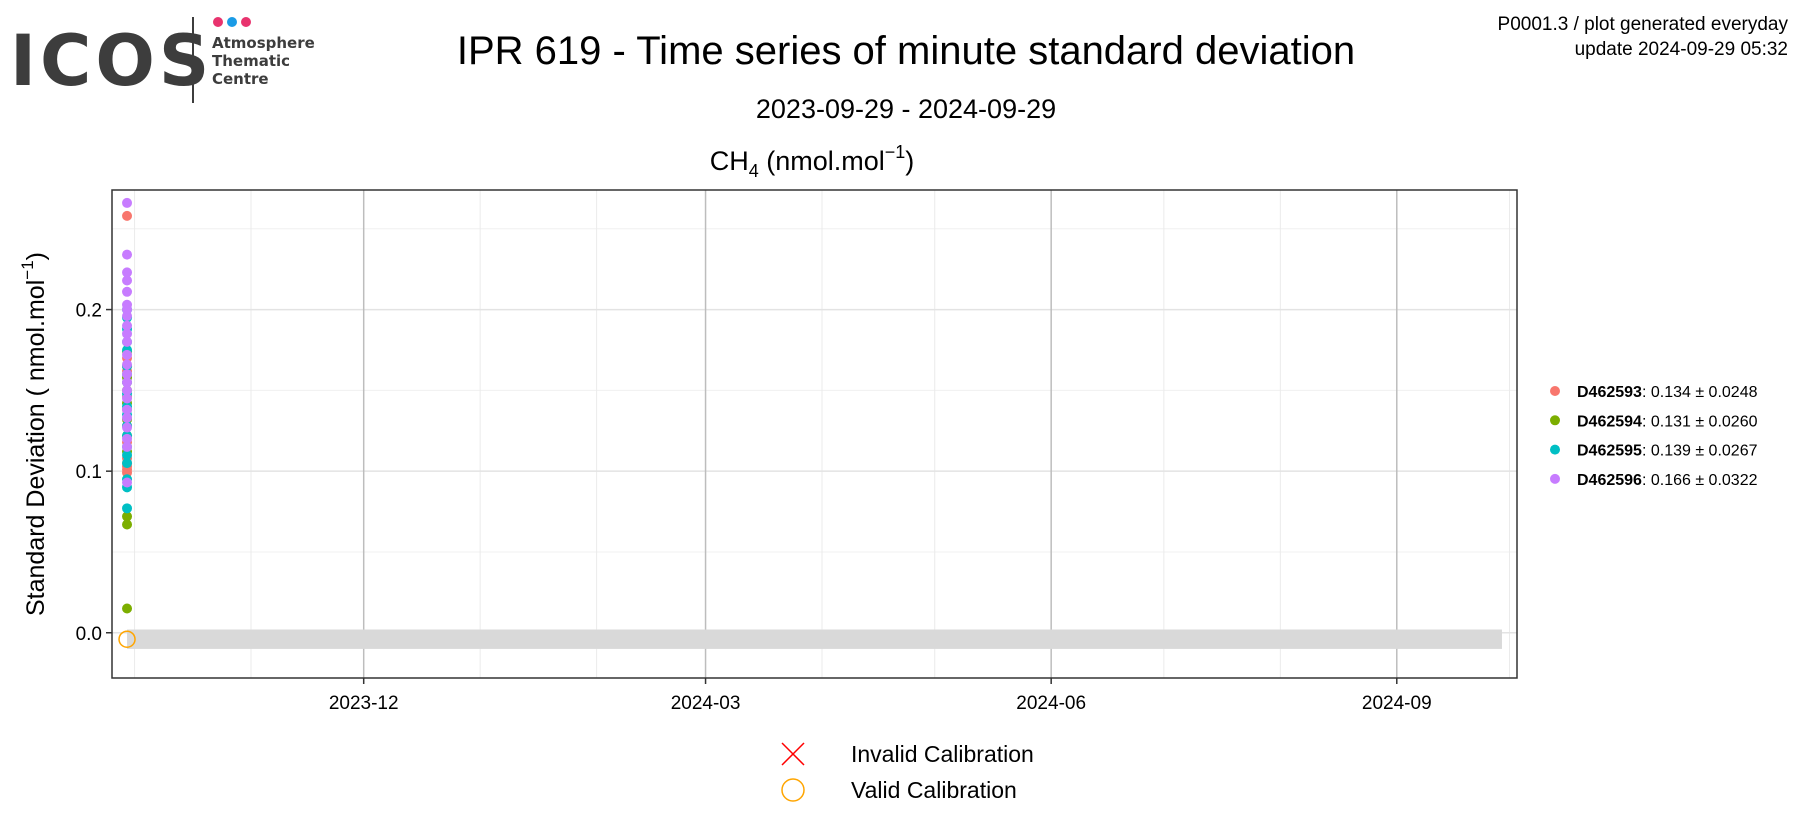 The width and height of the screenshot is (1800, 825). Describe the element at coordinates (706, 703) in the screenshot. I see `x-tick-label: 2024-03` at that location.